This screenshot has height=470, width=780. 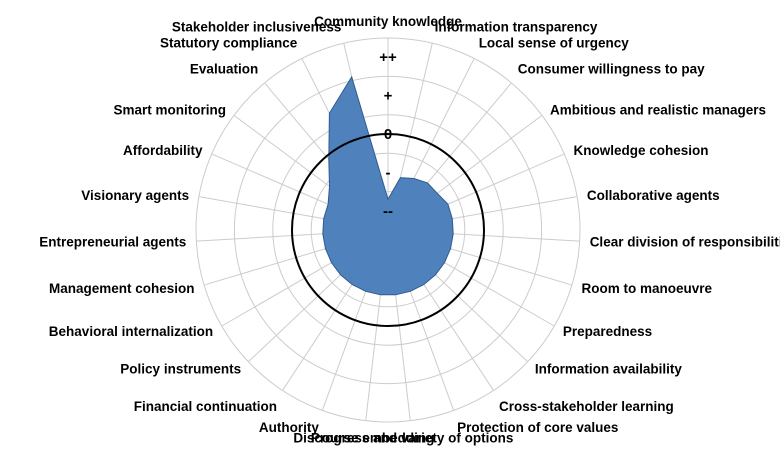 What do you see at coordinates (229, 43) in the screenshot?
I see `category-label: Statutory compliance` at bounding box center [229, 43].